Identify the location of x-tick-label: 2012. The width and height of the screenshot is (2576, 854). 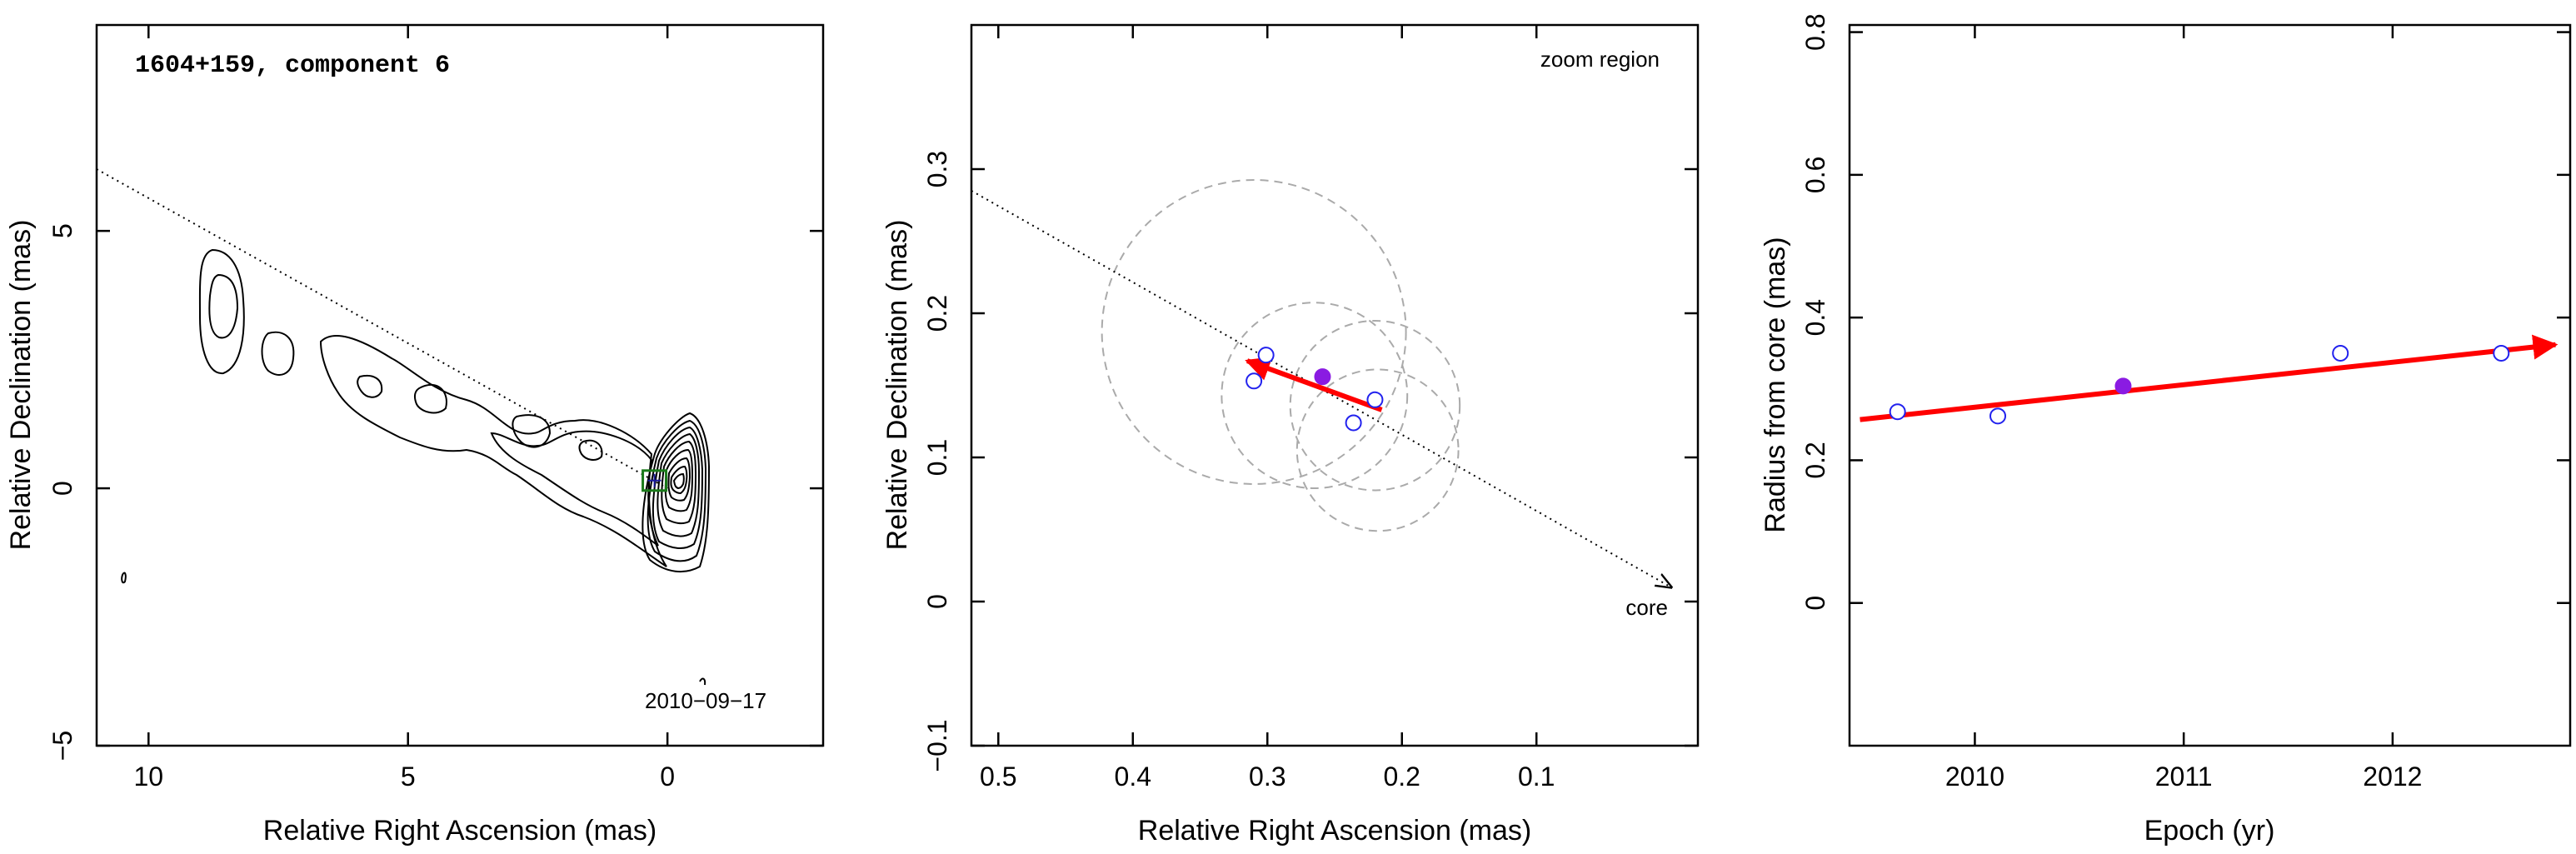
(2392, 777).